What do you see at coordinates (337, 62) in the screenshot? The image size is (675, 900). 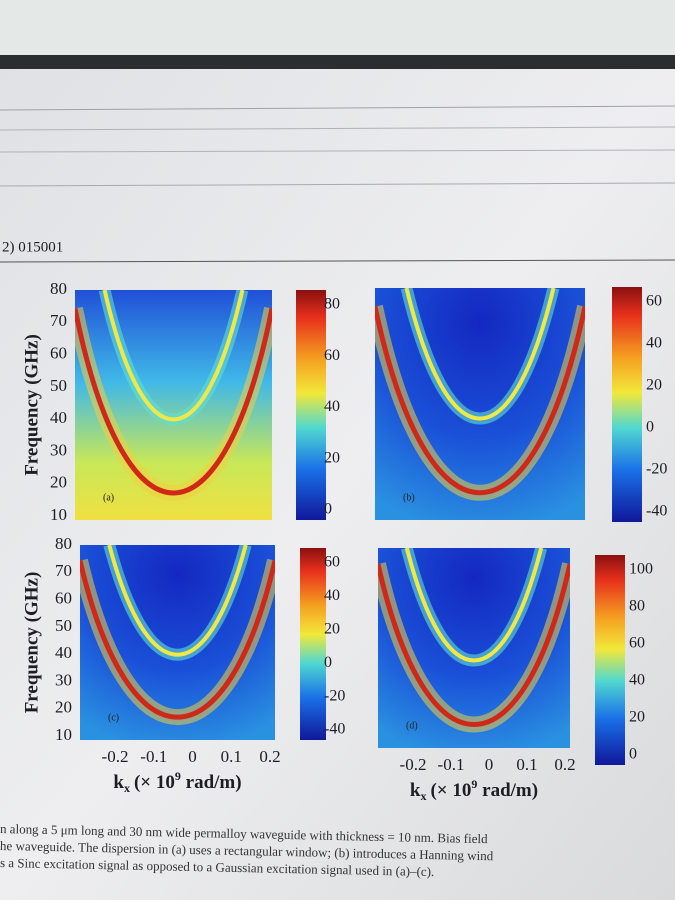 I see `bezel` at bounding box center [337, 62].